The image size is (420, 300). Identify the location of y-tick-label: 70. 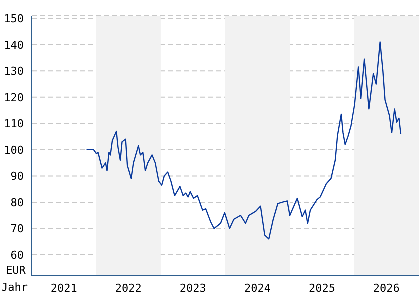
(17, 229).